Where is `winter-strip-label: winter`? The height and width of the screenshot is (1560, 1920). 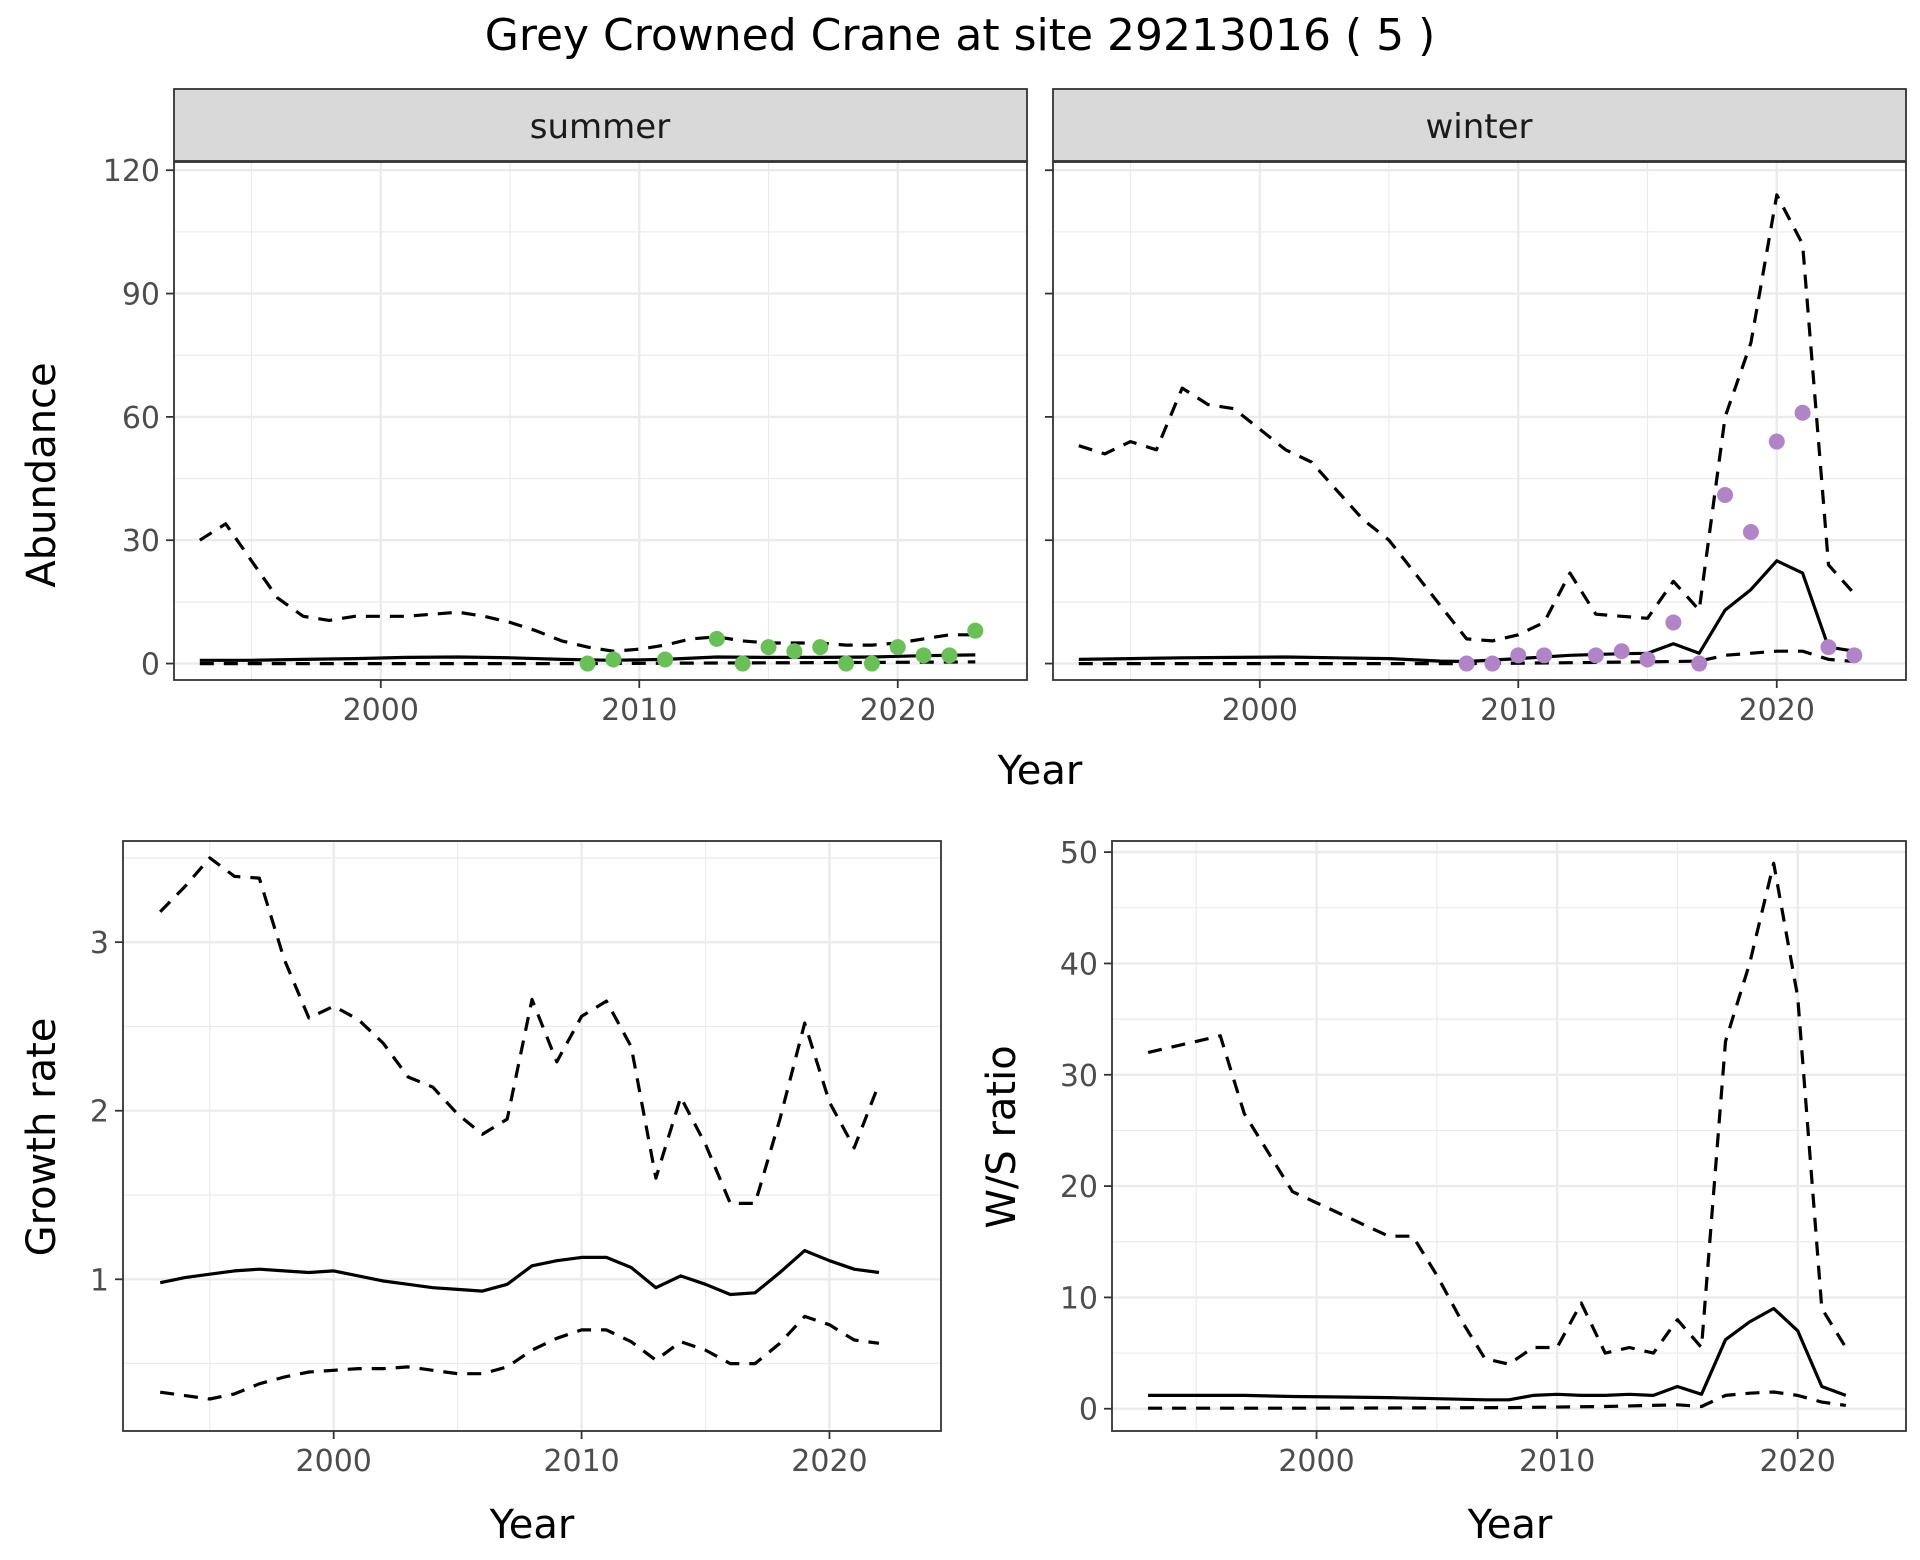 winter-strip-label: winter is located at coordinates (1478, 127).